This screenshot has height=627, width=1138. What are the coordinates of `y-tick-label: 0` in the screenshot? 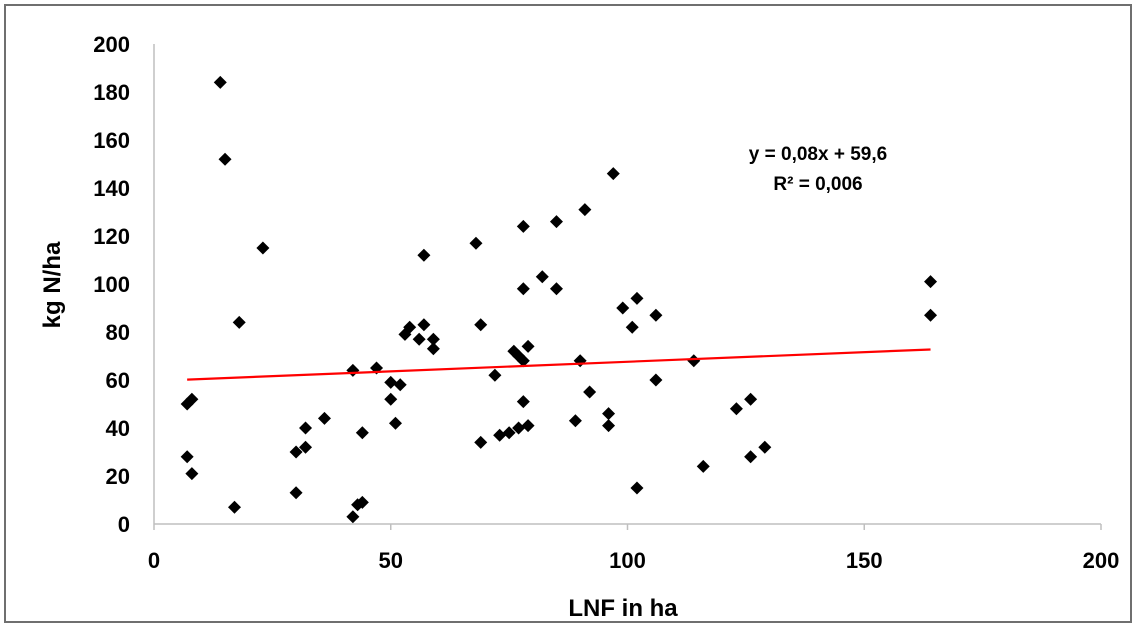 It's located at (124, 524).